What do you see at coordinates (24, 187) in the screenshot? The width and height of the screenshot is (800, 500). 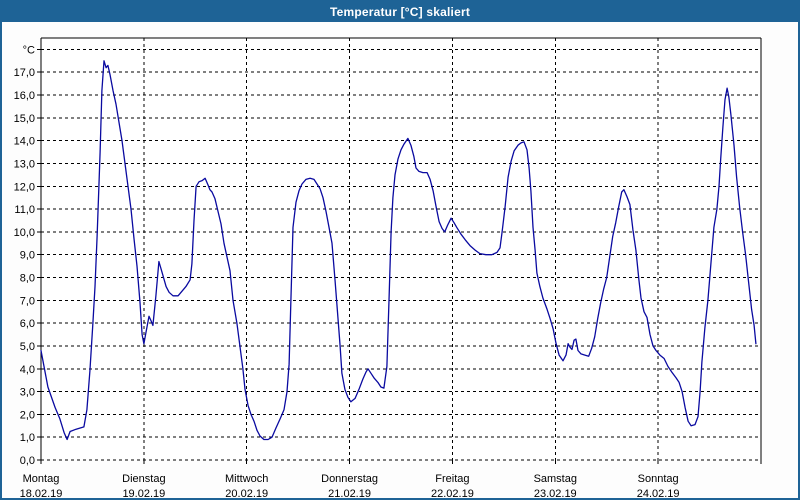 I see `y-tick-label: 12,0` at bounding box center [24, 187].